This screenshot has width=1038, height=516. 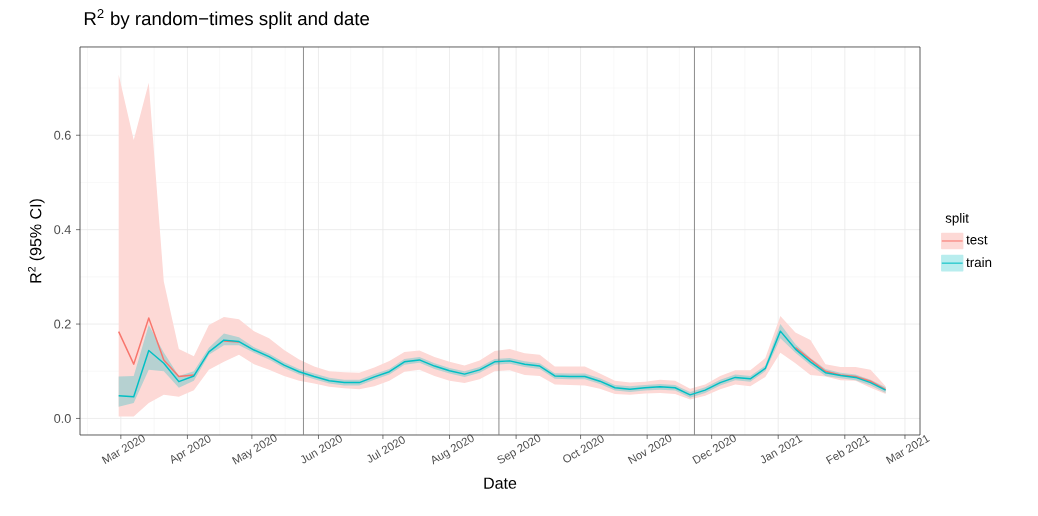 I want to click on x-axis-title: Date, so click(x=500, y=483).